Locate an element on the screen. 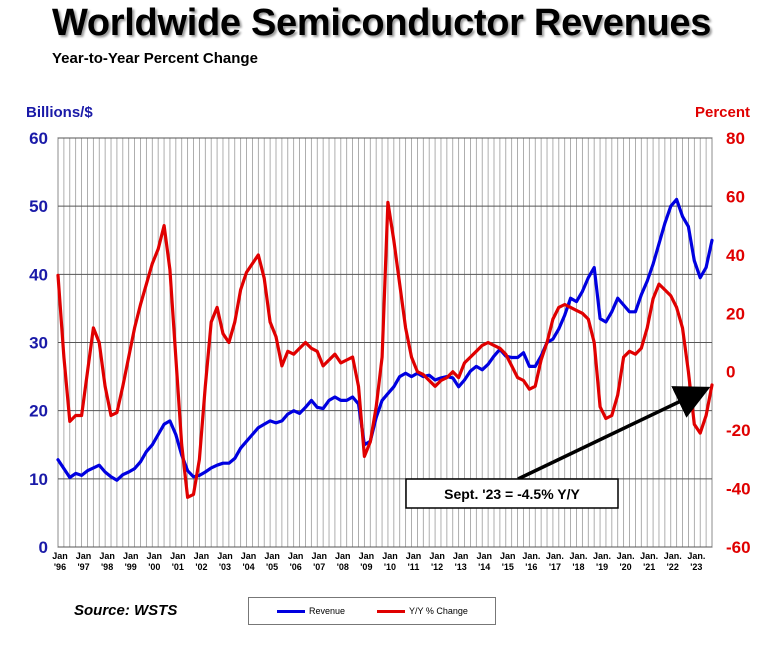  x-tick-label-year: '01 is located at coordinates (178, 567).